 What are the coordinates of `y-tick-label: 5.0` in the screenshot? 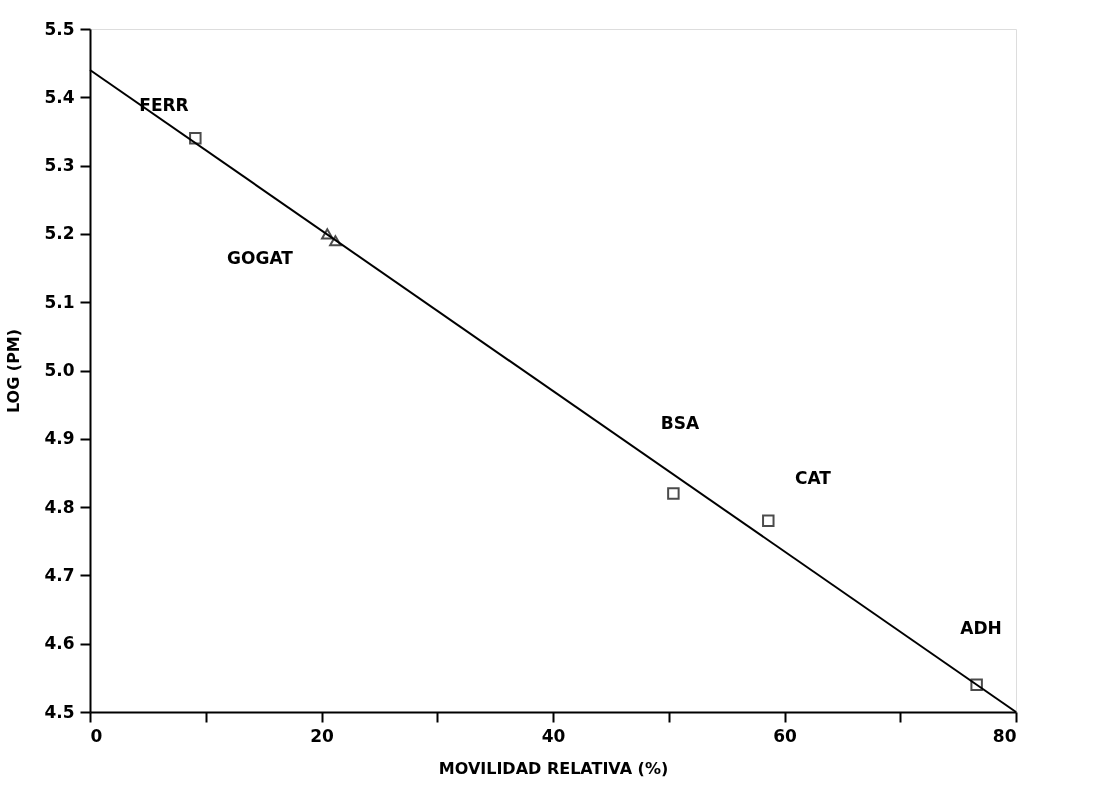 It's located at (59, 370).